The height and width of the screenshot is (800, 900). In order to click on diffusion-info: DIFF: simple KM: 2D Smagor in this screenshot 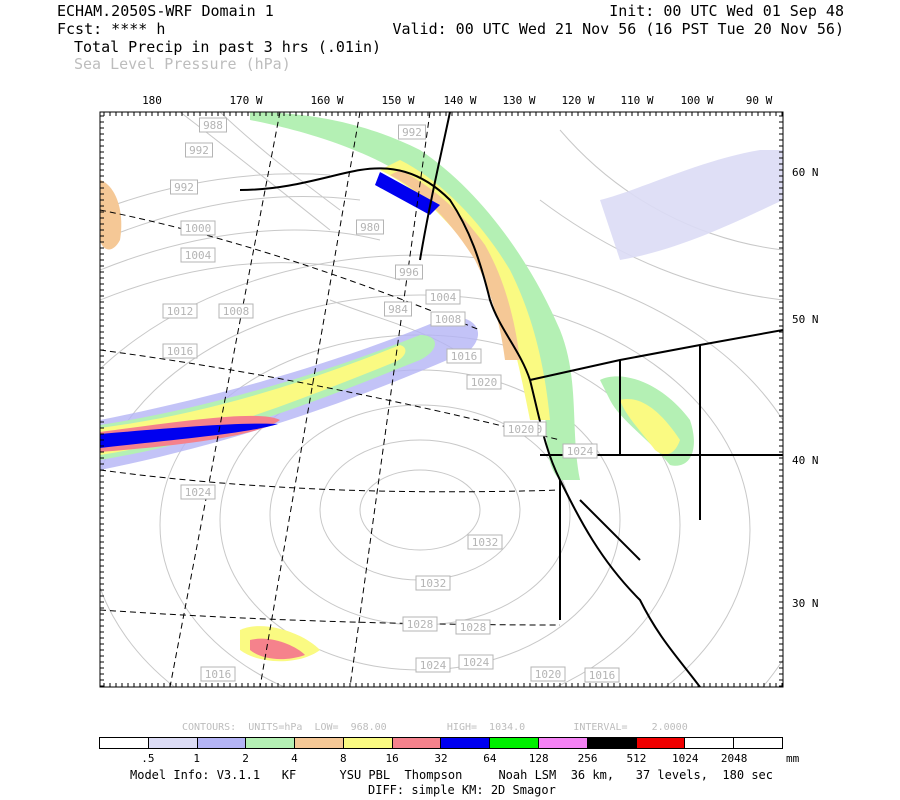, I will do `click(462, 790)`.